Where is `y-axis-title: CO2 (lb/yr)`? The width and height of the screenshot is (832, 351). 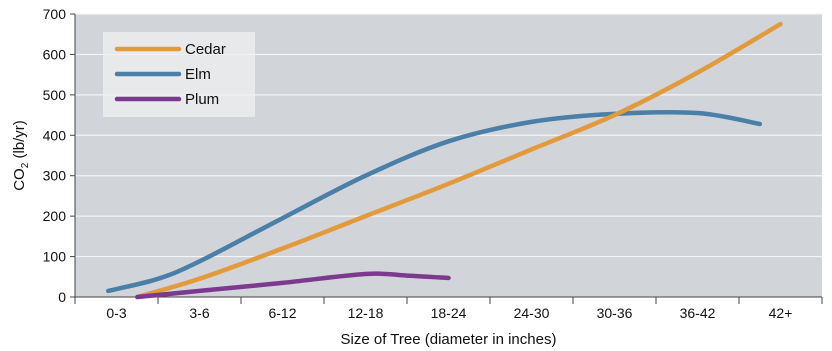
y-axis-title: CO2 (lb/yr) is located at coordinates (21, 155).